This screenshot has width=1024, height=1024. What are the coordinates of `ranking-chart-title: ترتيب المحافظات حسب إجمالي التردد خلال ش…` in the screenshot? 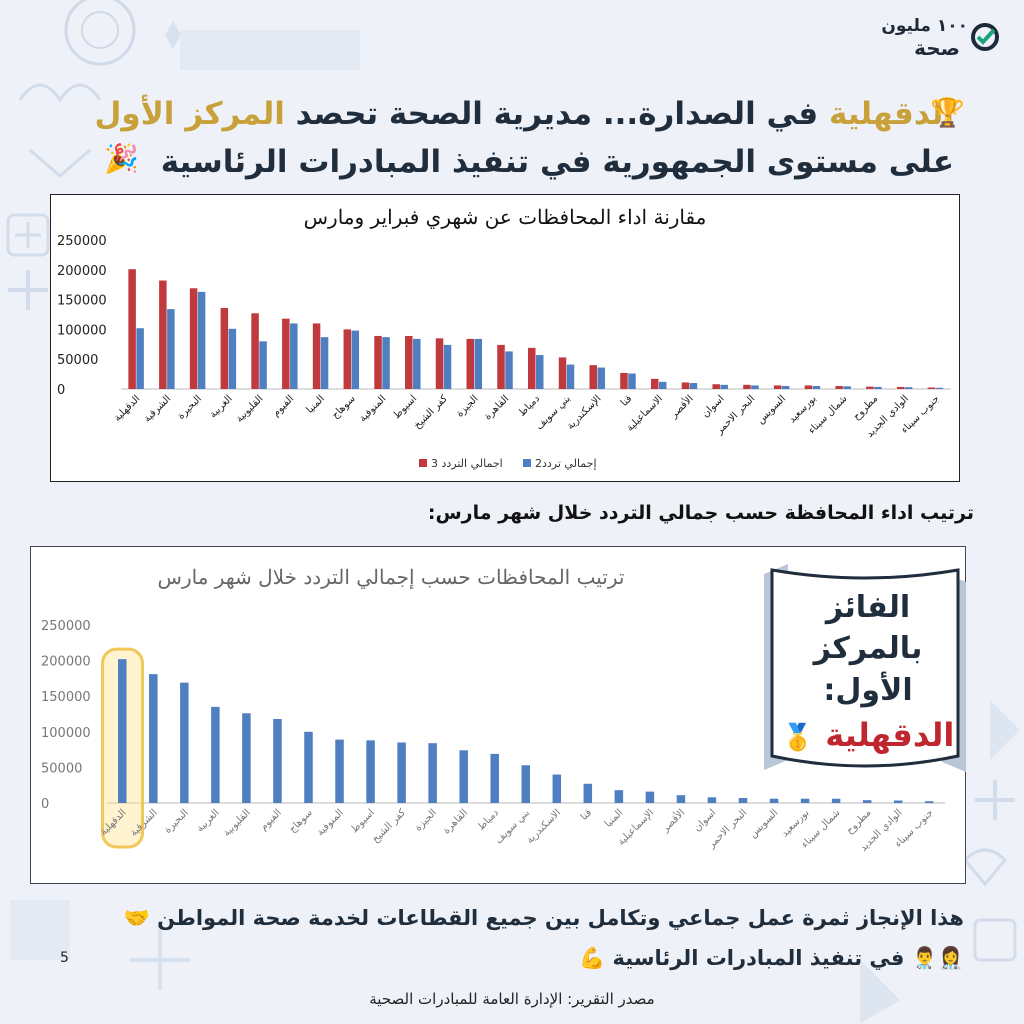 It's located at (391, 577).